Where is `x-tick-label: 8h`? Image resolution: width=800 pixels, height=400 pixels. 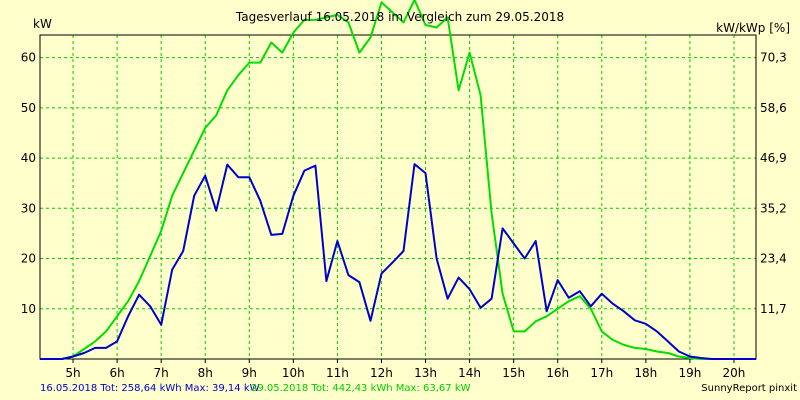
x-tick-label: 8h is located at coordinates (205, 373).